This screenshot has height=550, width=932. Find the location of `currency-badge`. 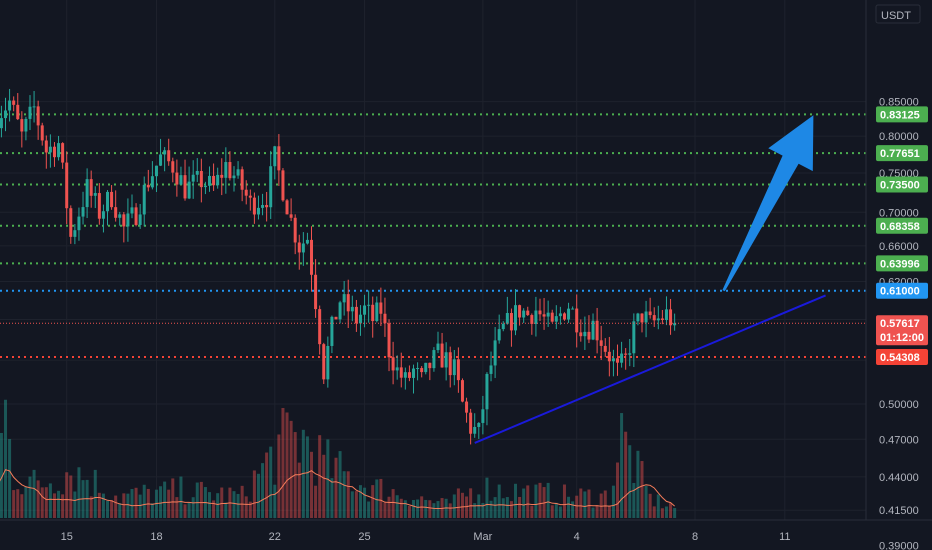

currency-badge is located at coordinates (898, 14).